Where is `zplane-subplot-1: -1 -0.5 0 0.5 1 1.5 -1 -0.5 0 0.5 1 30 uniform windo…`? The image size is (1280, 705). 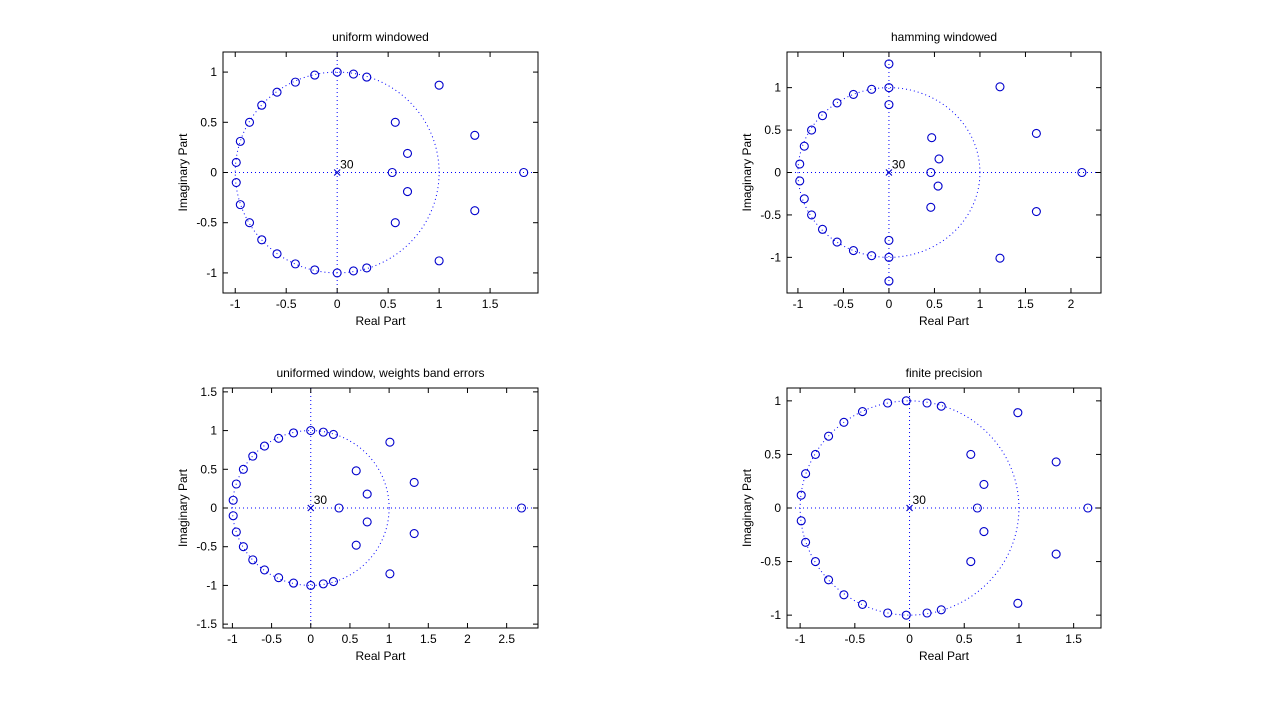
zplane-subplot-1: -1 -0.5 0 0.5 1 1.5 -1 -0.5 0 0.5 1 30 uniform windo… is located at coordinates (357, 179).